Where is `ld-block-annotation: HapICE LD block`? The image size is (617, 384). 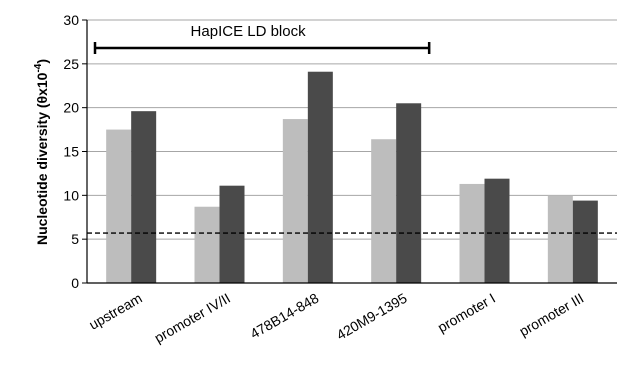 ld-block-annotation: HapICE LD block is located at coordinates (262, 38).